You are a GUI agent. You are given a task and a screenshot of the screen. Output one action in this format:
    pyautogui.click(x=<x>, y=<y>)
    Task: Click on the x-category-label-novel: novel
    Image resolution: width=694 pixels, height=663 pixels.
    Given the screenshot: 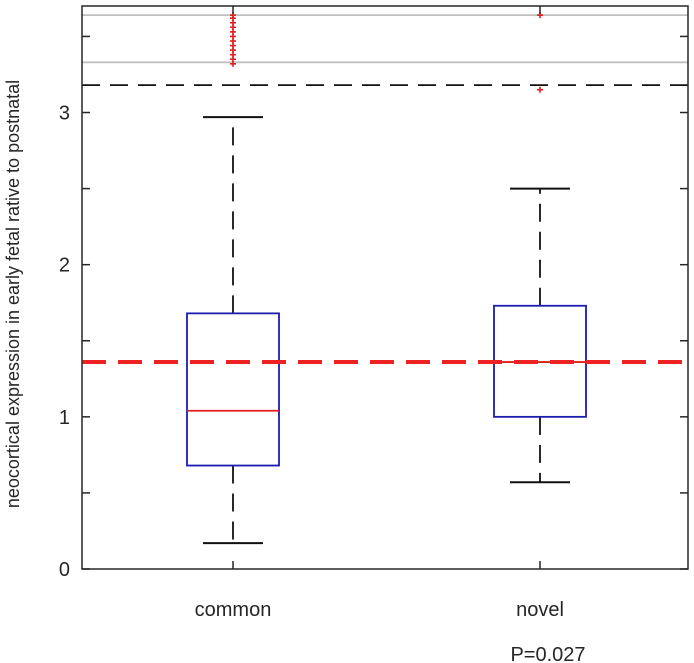 What is the action you would take?
    pyautogui.click(x=540, y=610)
    